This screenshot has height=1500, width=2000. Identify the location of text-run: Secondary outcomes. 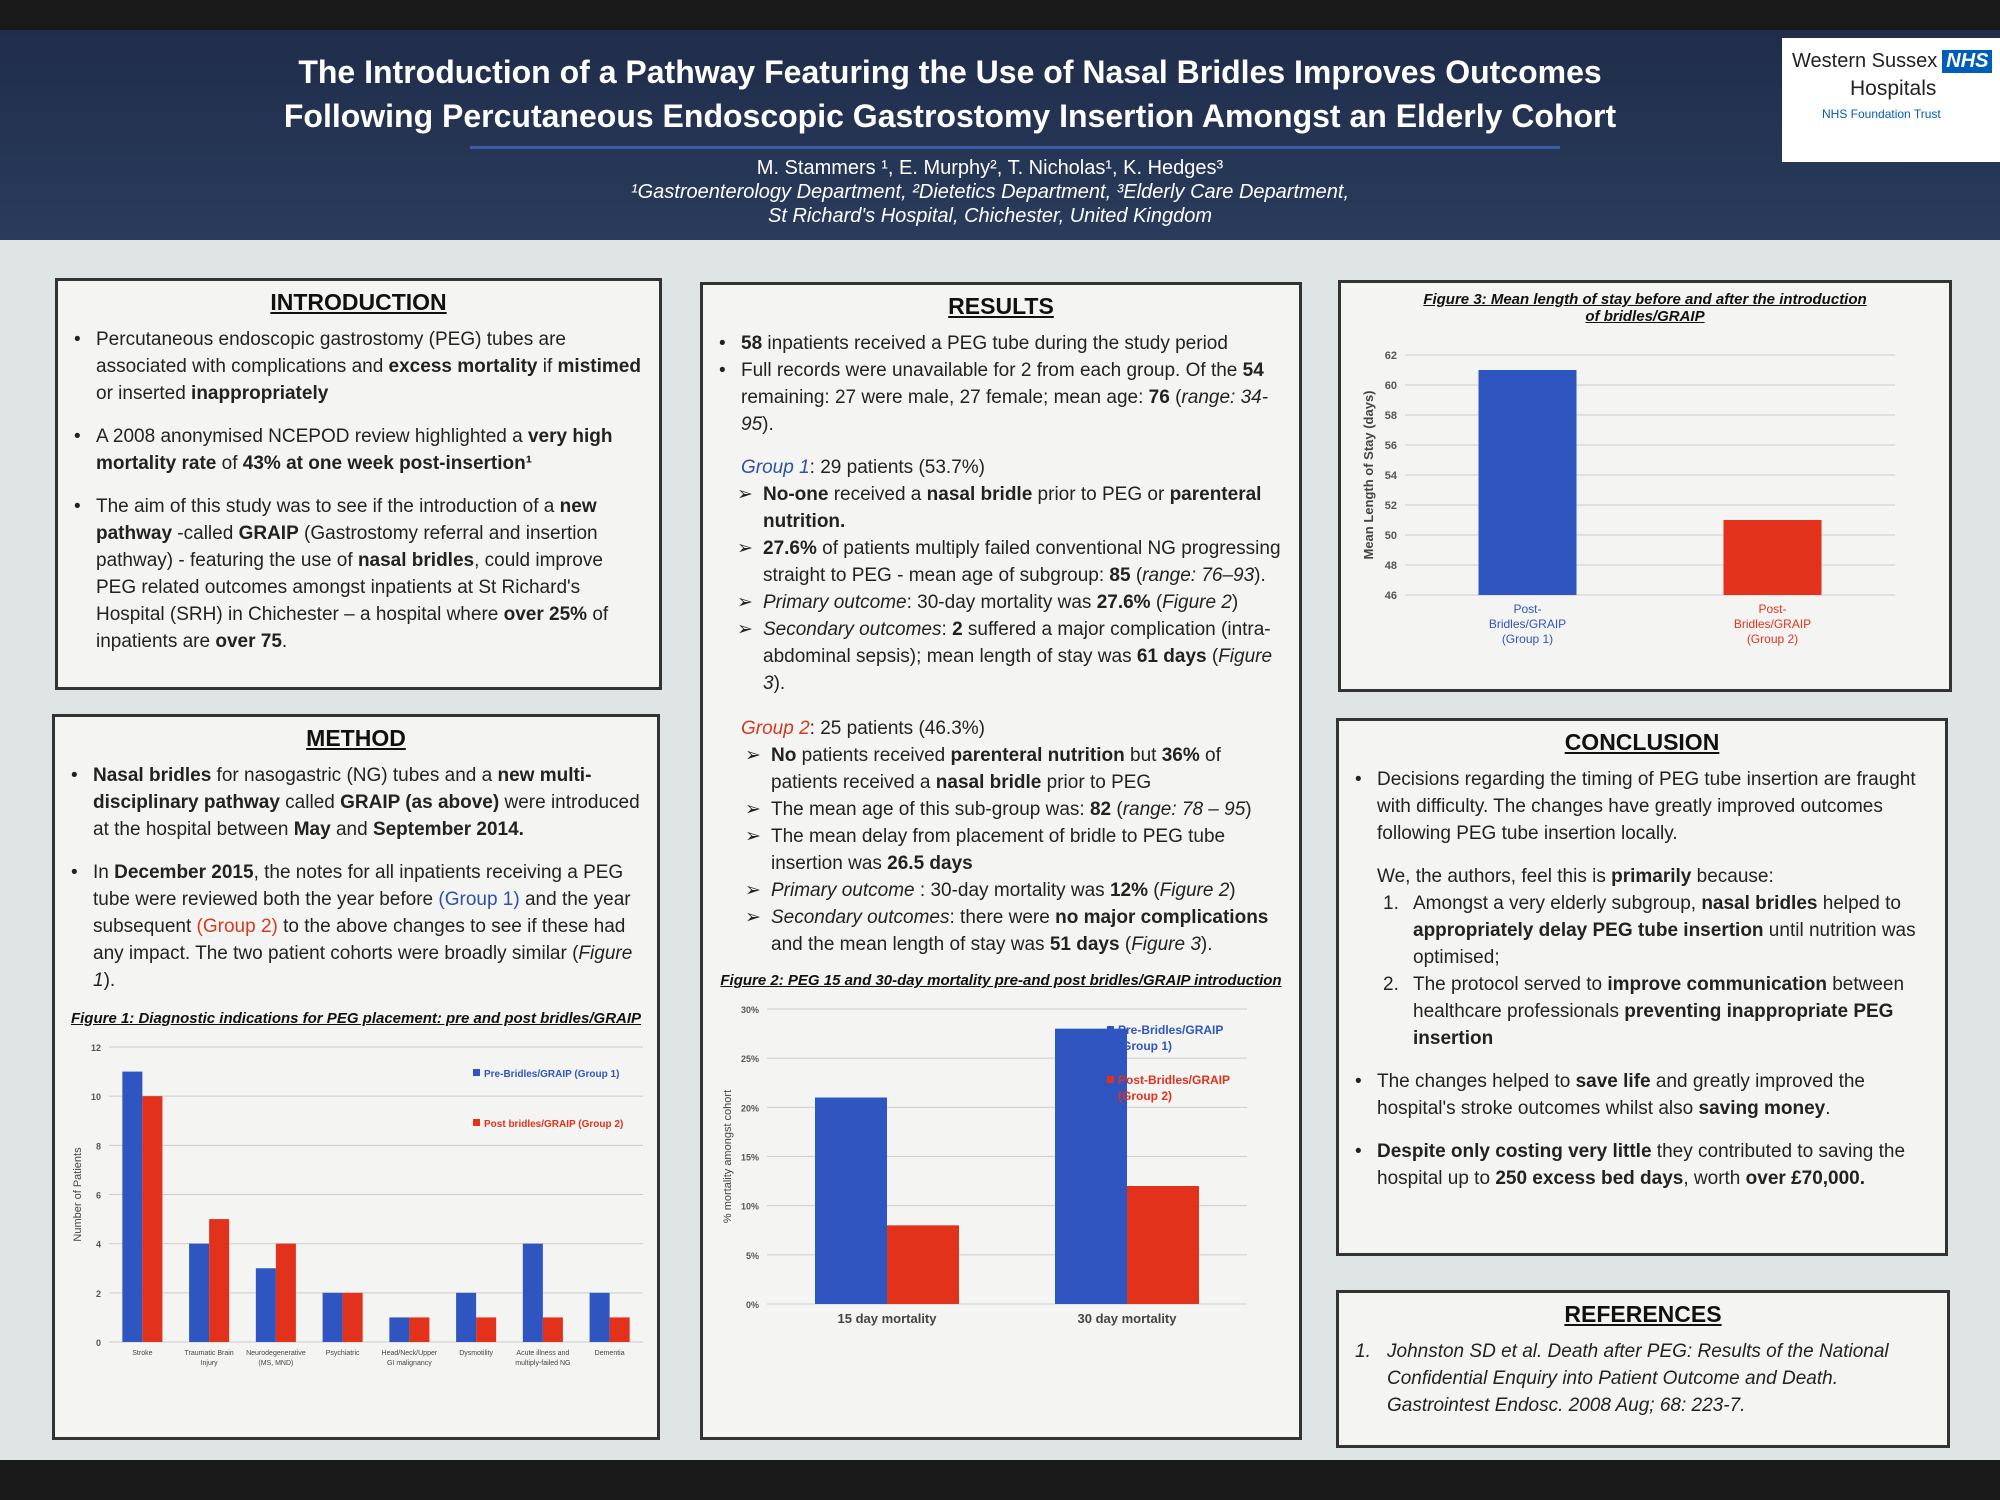
(860, 917).